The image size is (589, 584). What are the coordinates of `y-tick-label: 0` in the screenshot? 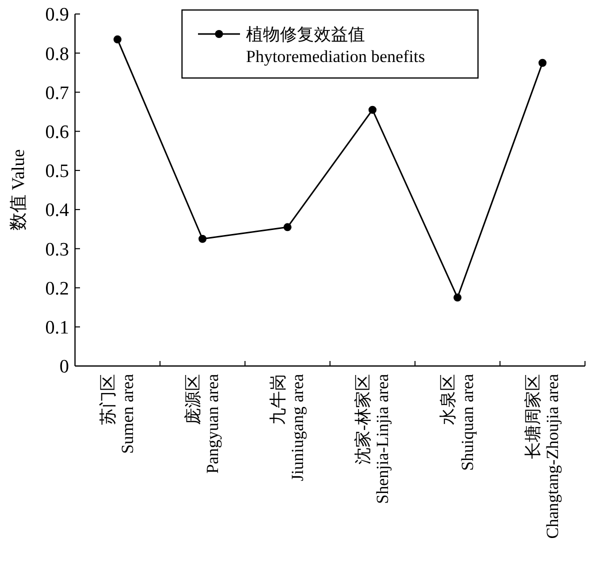 It's located at (64, 367).